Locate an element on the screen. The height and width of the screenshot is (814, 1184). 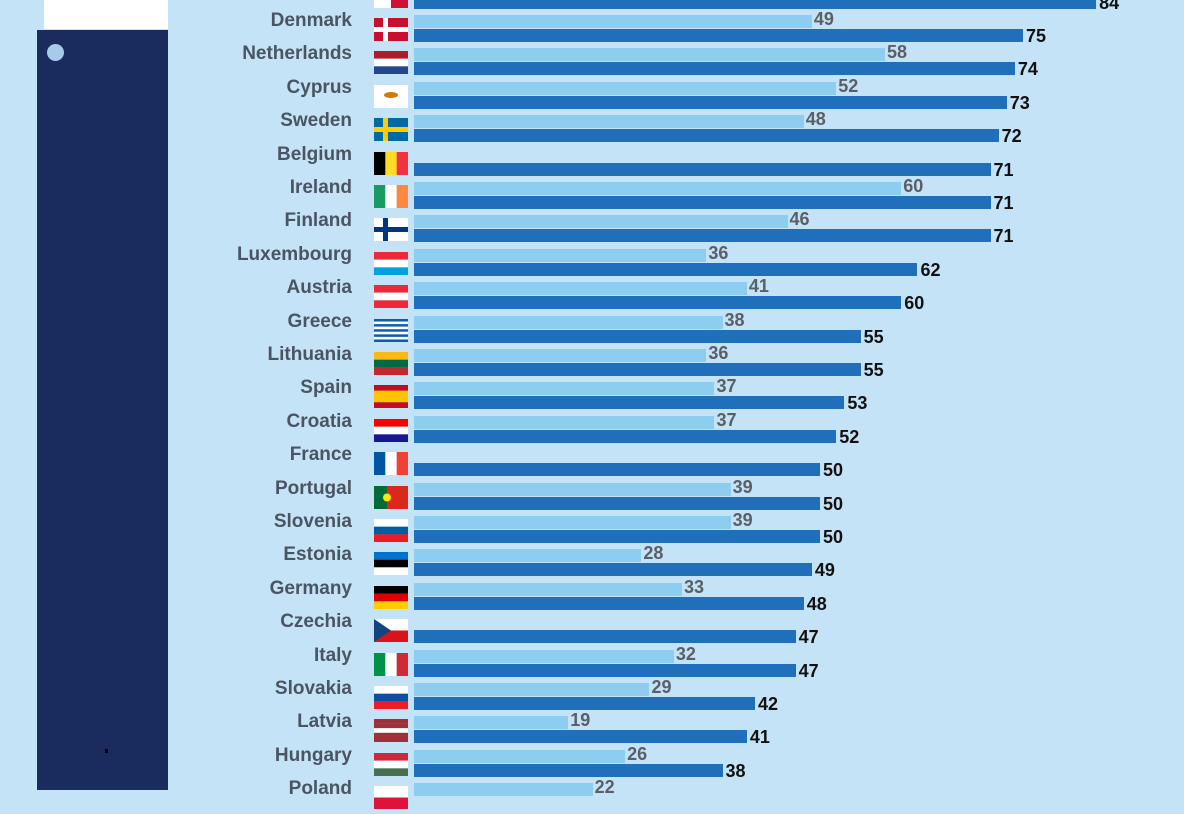
category-label: Estonia is located at coordinates (317, 555).